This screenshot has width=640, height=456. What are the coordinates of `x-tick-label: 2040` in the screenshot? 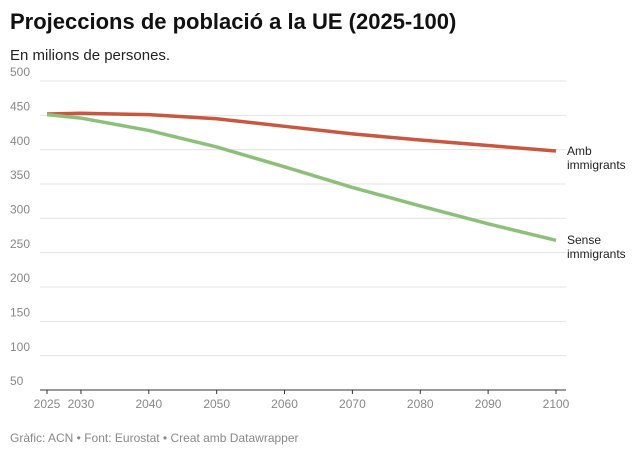 It's located at (148, 404).